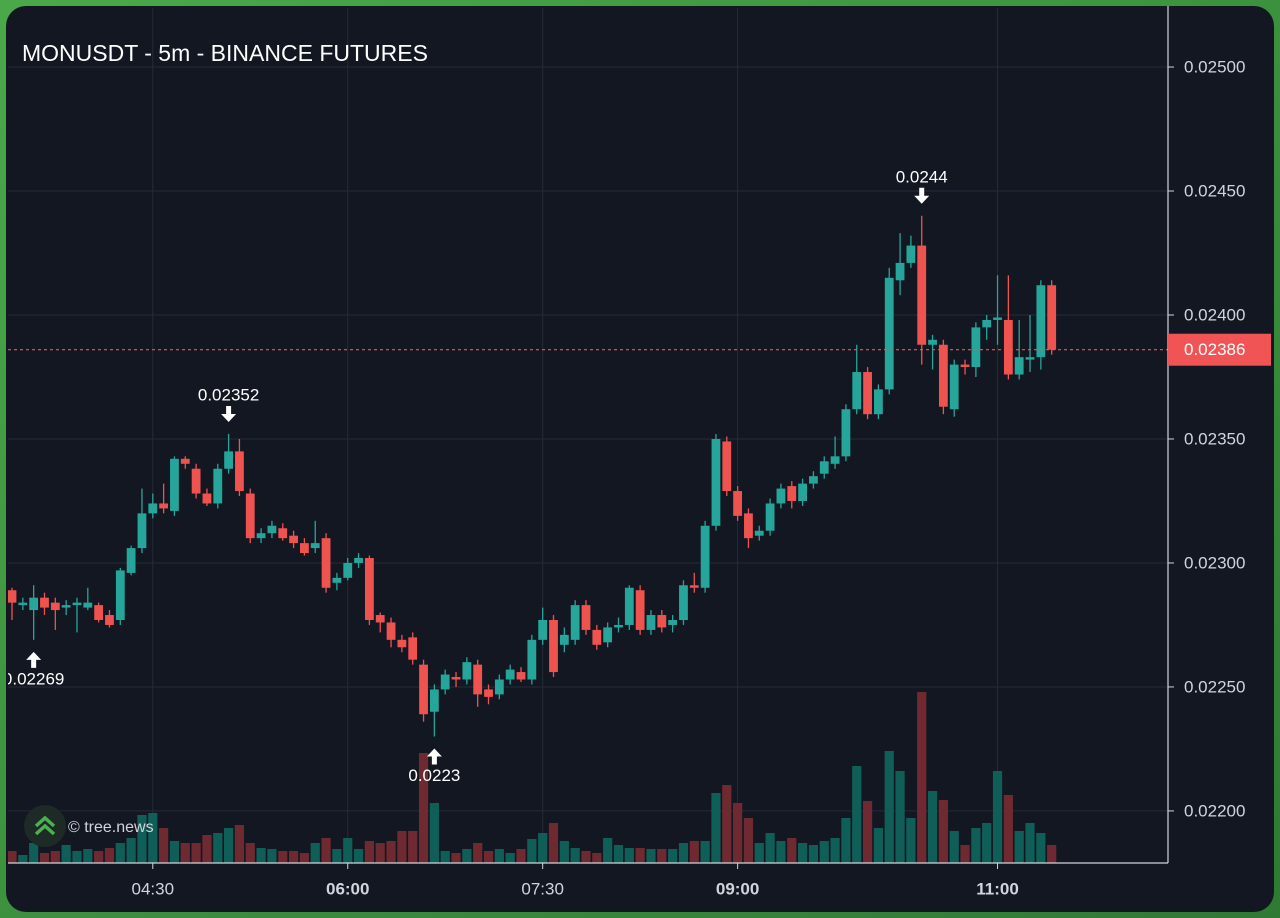  What do you see at coordinates (997, 888) in the screenshot?
I see `x-tick-label: 11:00` at bounding box center [997, 888].